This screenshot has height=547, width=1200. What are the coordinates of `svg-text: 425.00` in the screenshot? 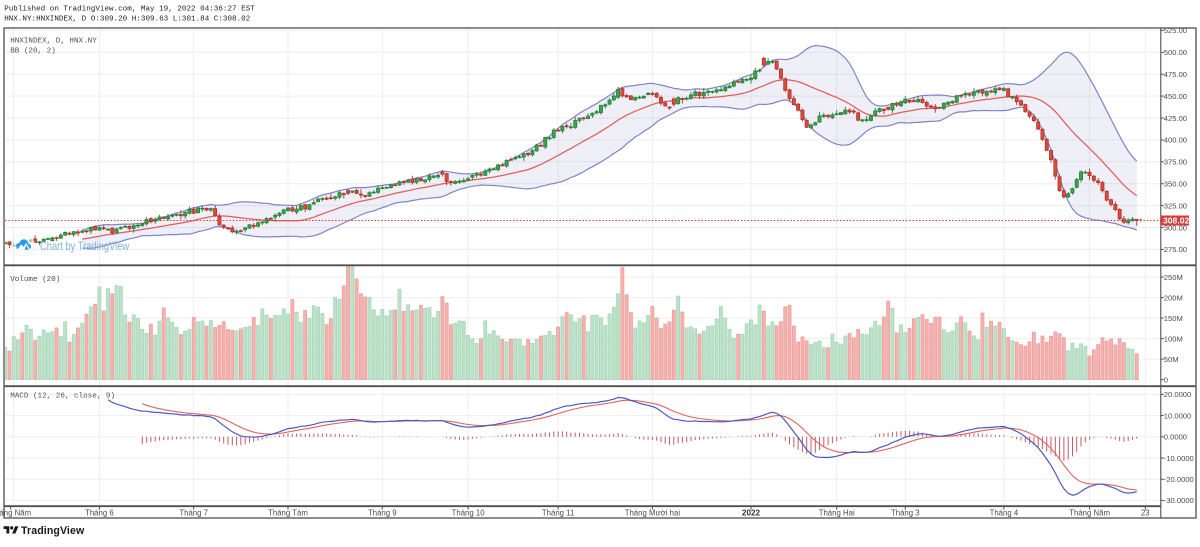 It's located at (1175, 118).